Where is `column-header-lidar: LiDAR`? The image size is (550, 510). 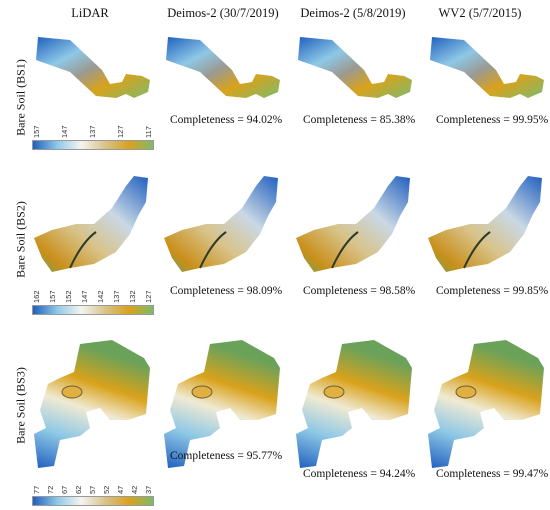
column-header-lidar: LiDAR is located at coordinates (90, 13).